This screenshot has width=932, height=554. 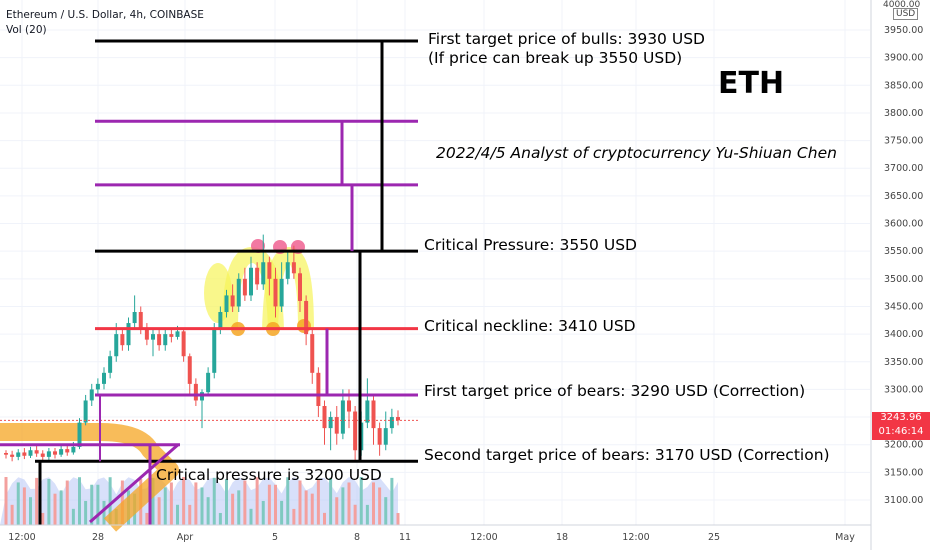 What do you see at coordinates (714, 537) in the screenshot?
I see `time-tick-label: 25` at bounding box center [714, 537].